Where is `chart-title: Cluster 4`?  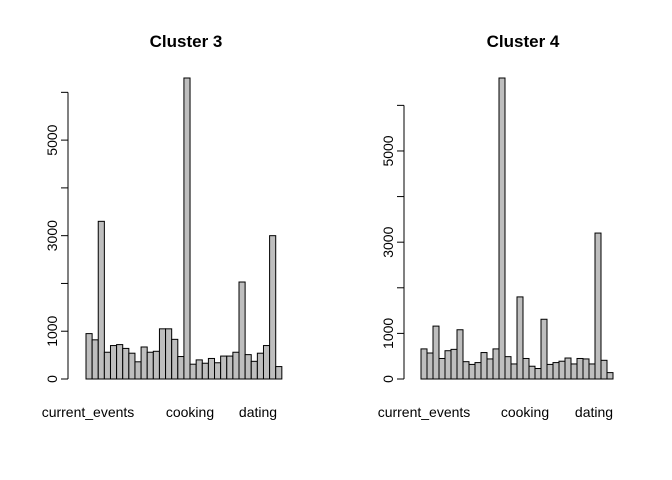 chart-title: Cluster 4 is located at coordinates (523, 41).